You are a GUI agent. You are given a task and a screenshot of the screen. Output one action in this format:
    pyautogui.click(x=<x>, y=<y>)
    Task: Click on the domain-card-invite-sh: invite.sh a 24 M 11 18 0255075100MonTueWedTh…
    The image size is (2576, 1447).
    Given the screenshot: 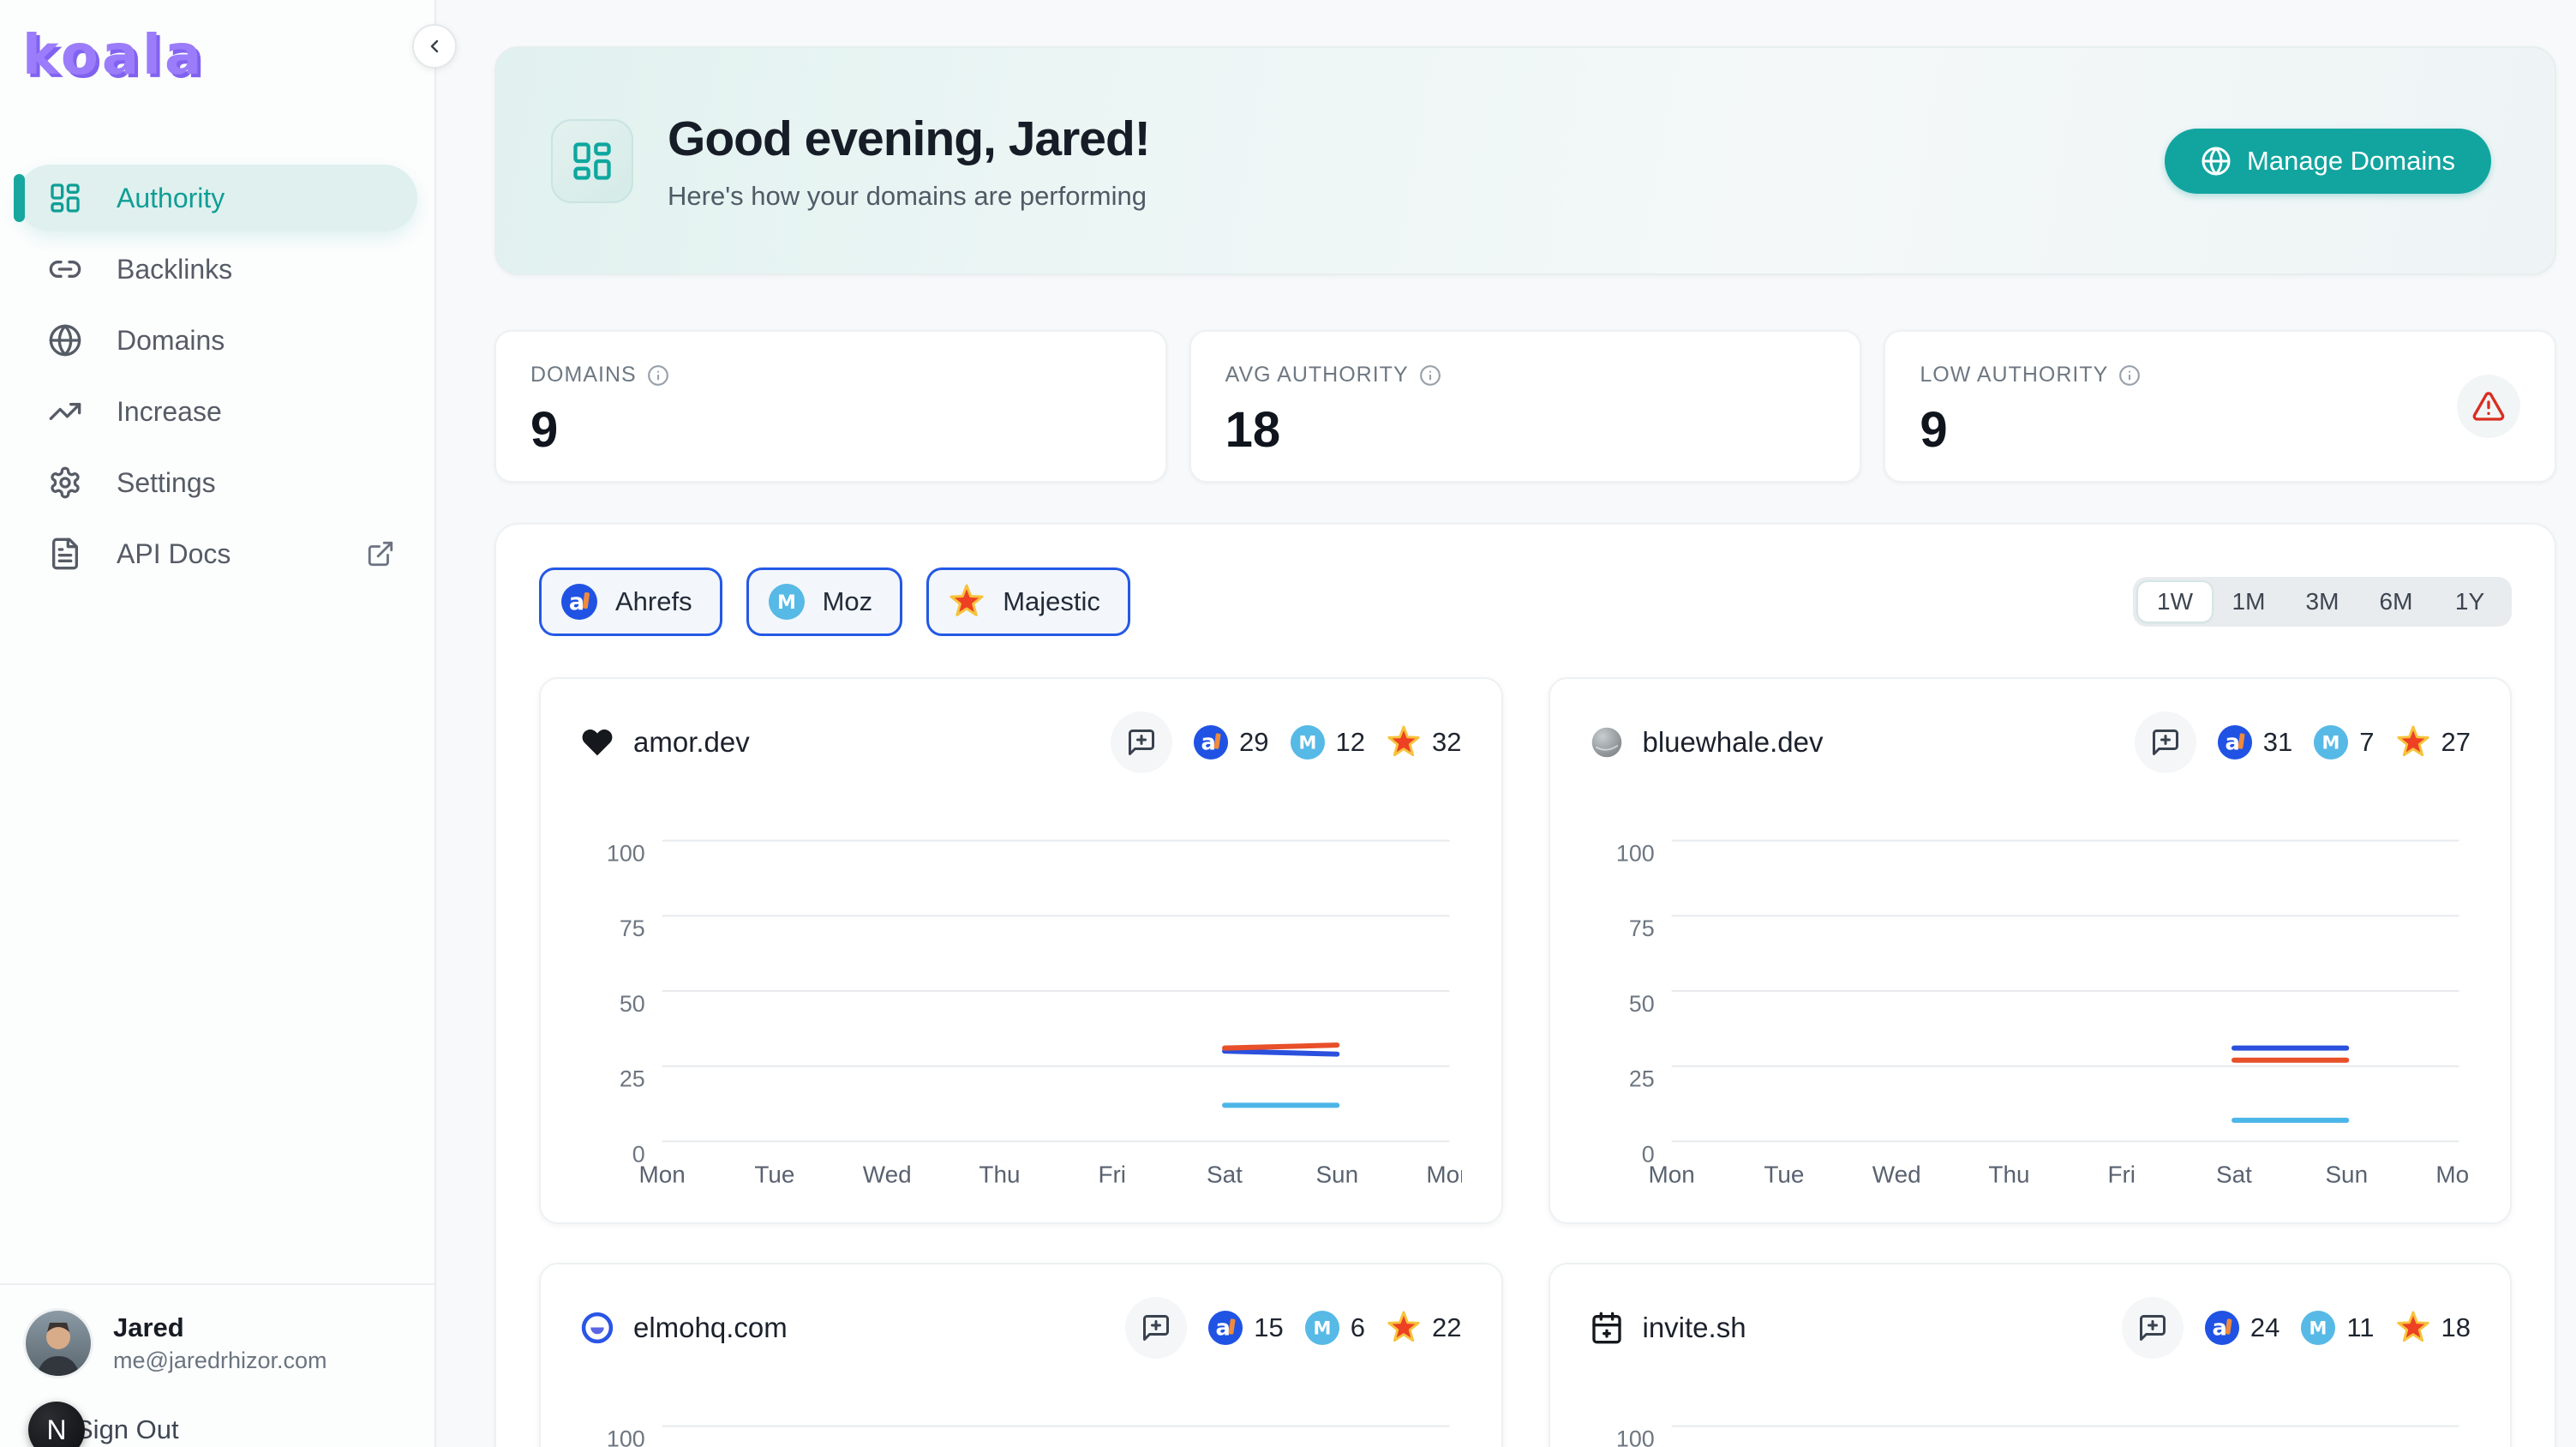 What is the action you would take?
    pyautogui.click(x=2030, y=1355)
    